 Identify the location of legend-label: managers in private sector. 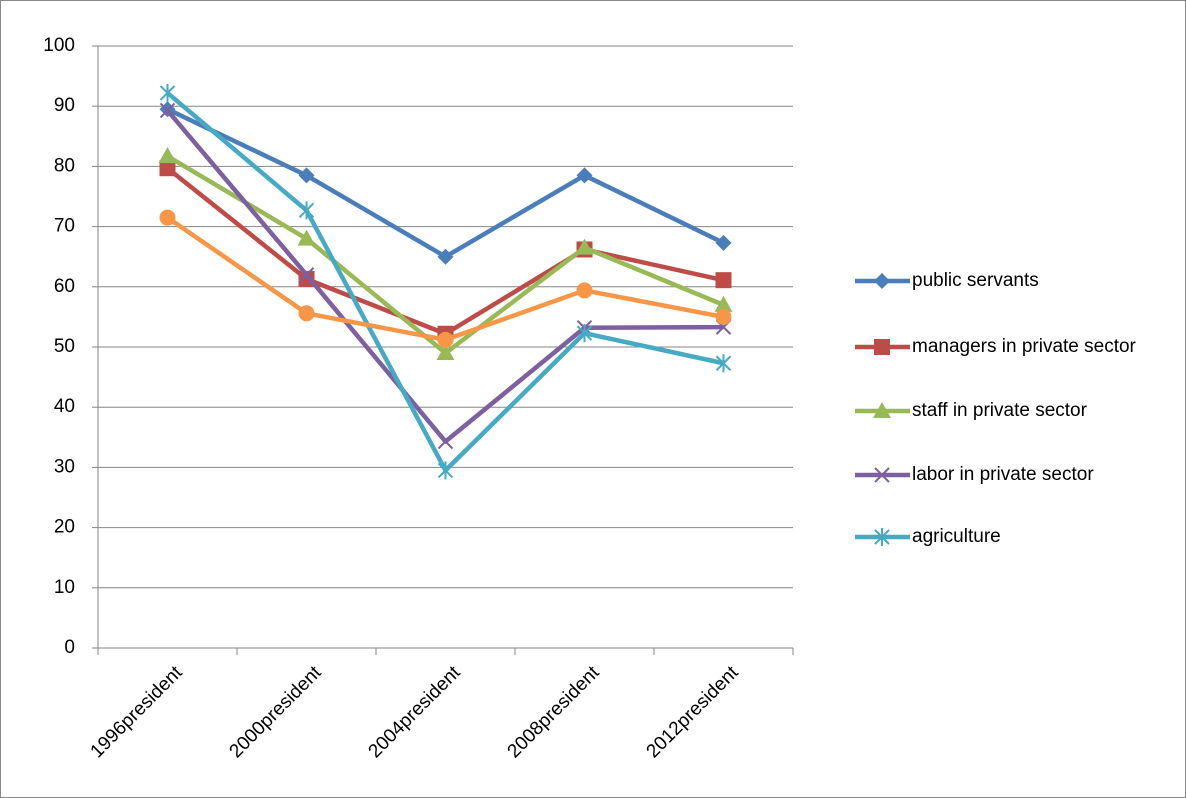
(1024, 346).